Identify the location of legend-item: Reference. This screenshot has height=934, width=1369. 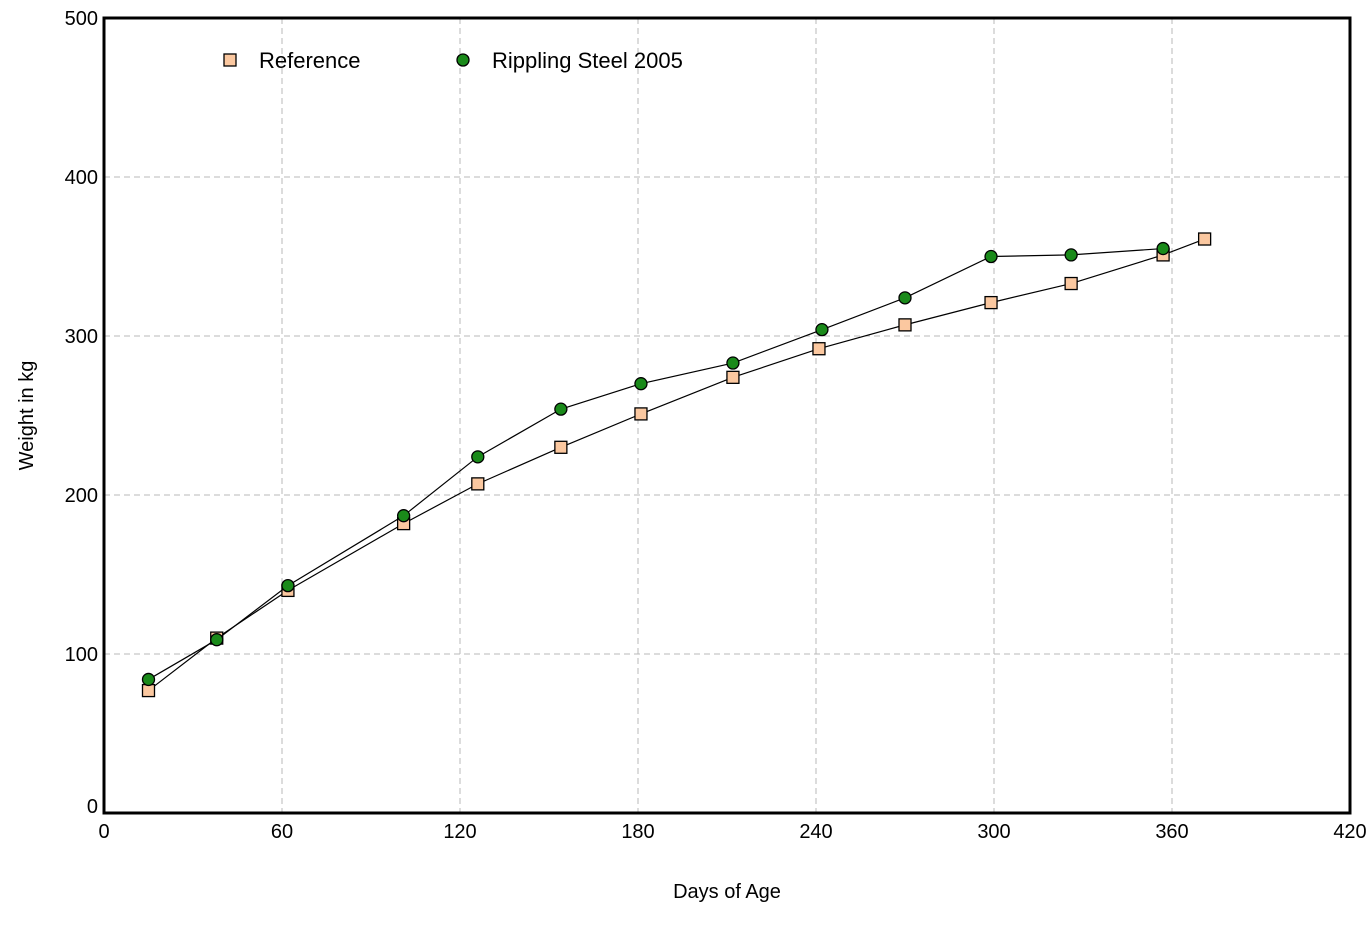
(292, 60).